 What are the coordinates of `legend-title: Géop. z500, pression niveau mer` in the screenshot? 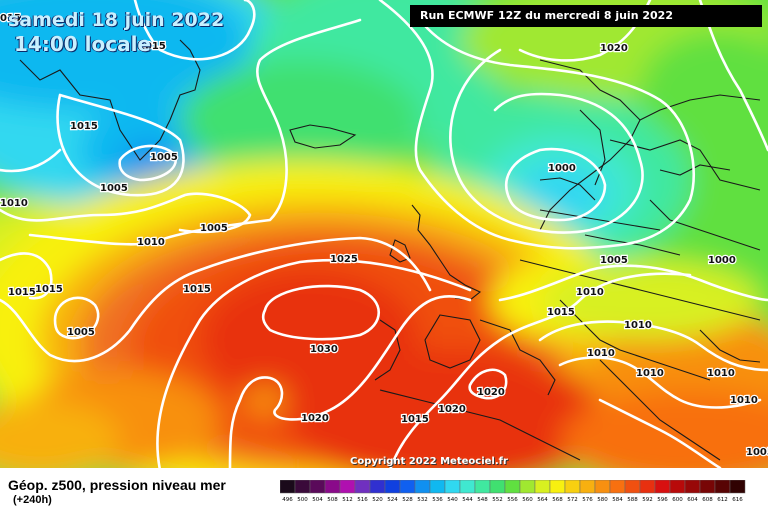 It's located at (117, 485).